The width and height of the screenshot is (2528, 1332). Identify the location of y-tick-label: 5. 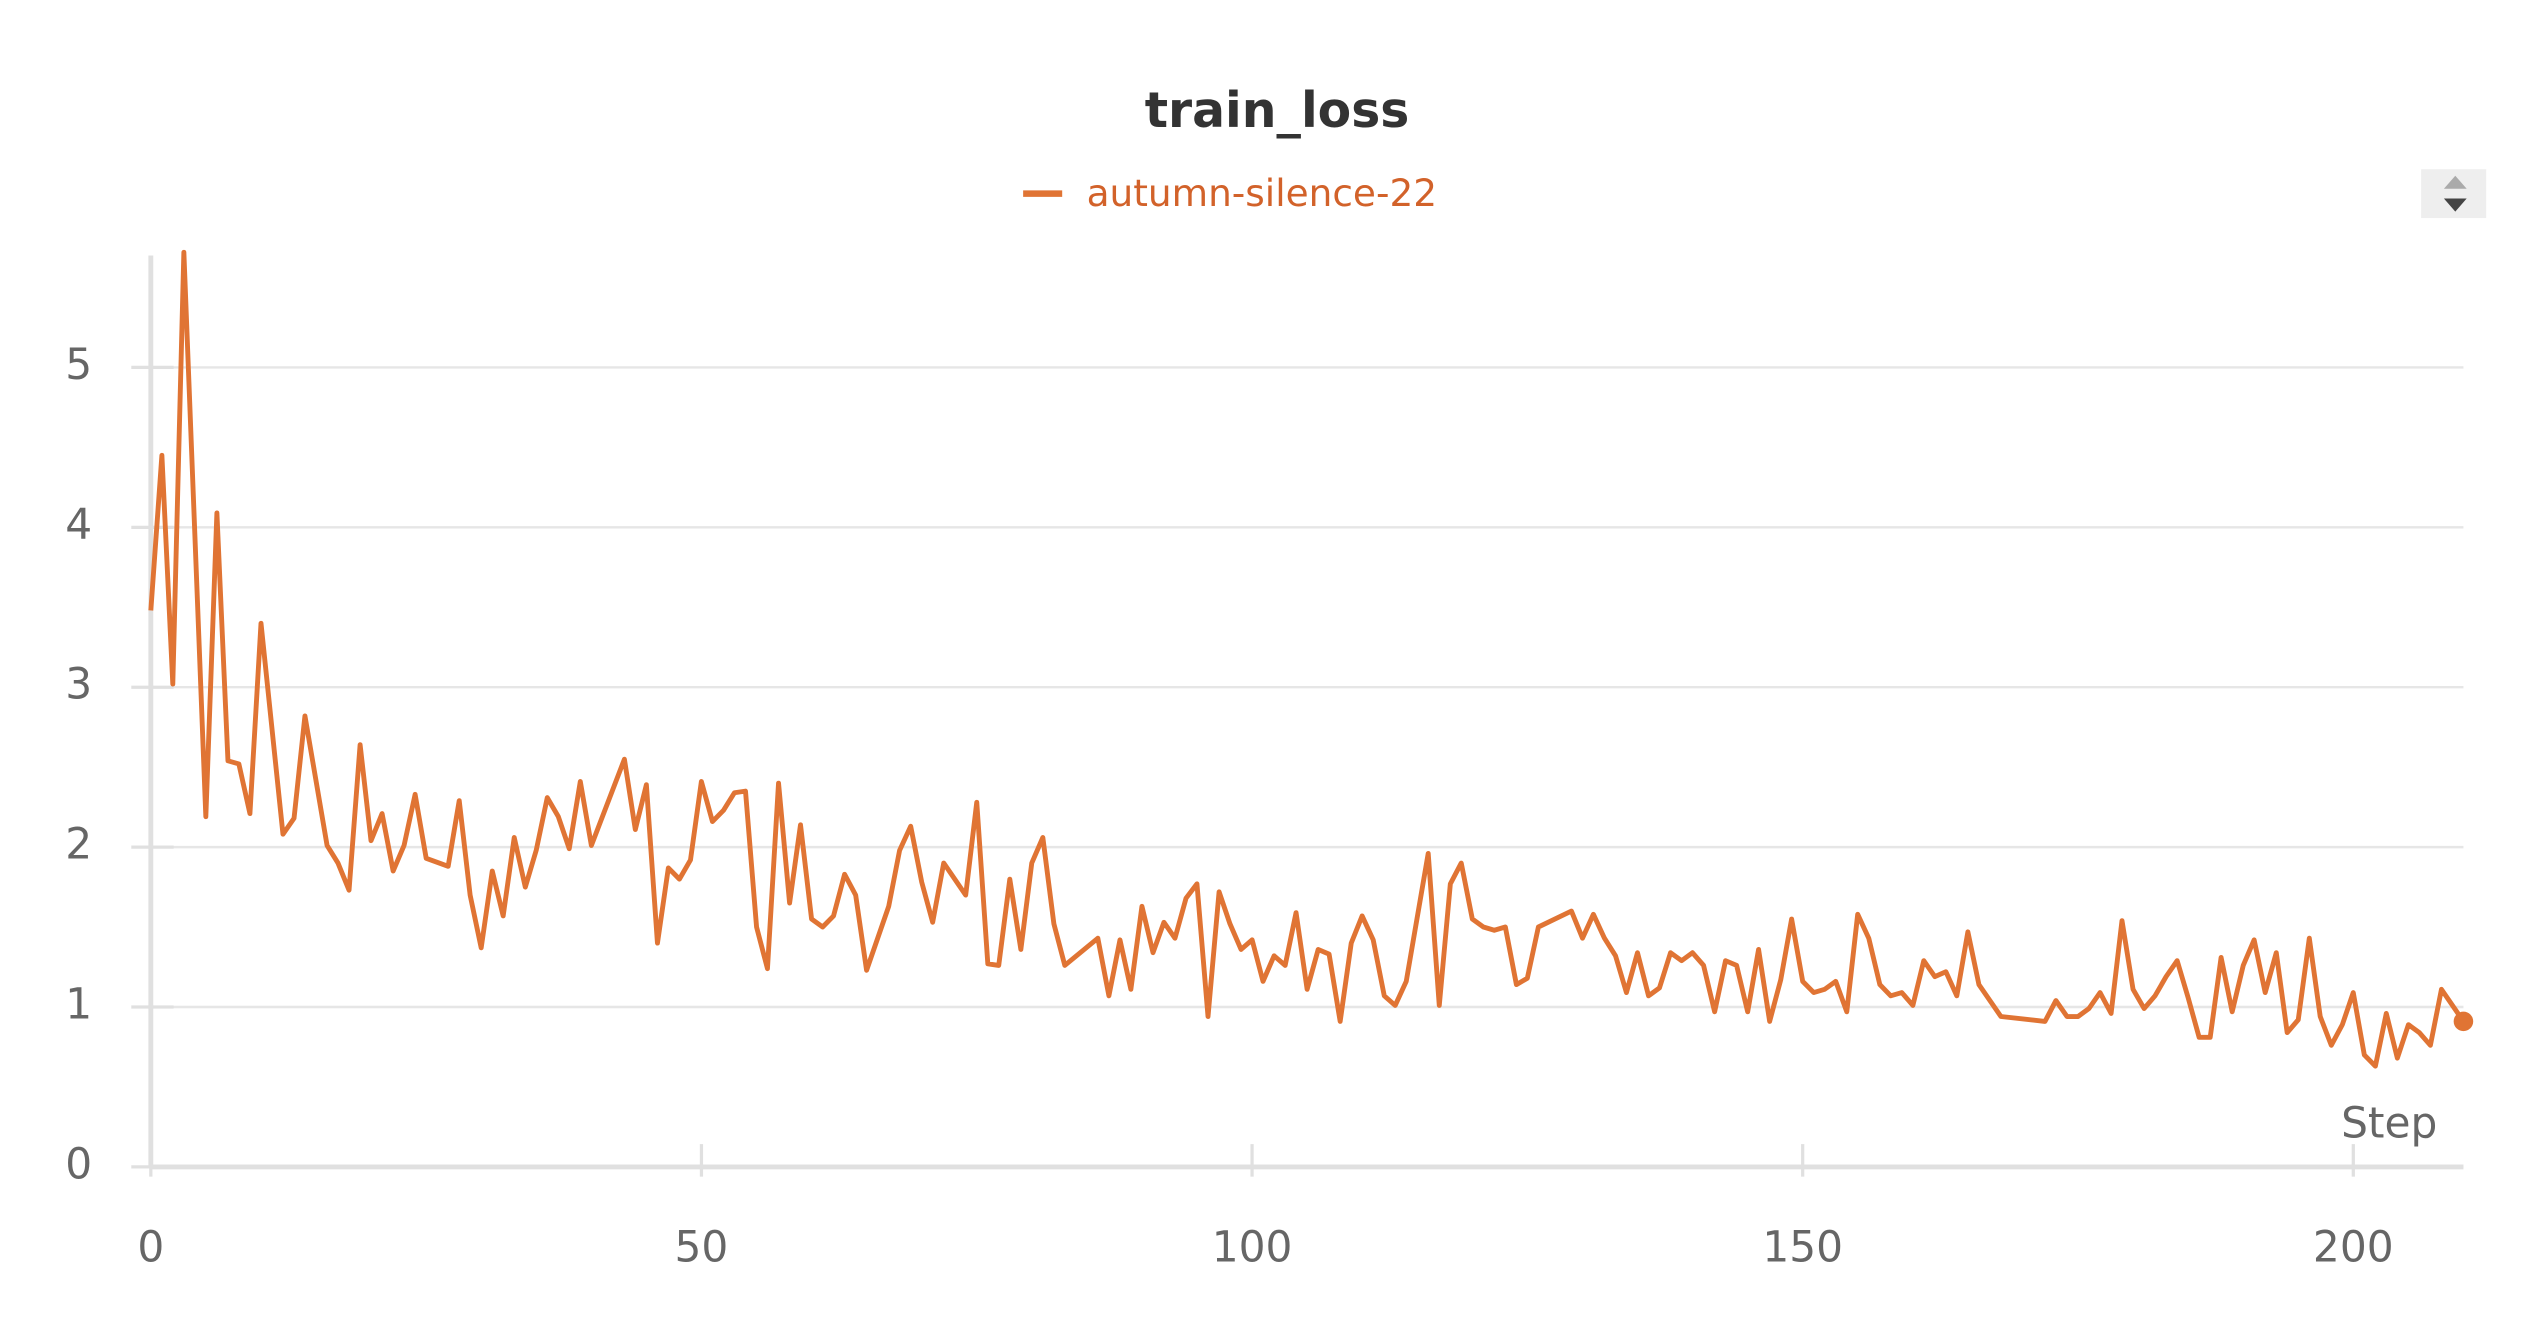
(78, 364).